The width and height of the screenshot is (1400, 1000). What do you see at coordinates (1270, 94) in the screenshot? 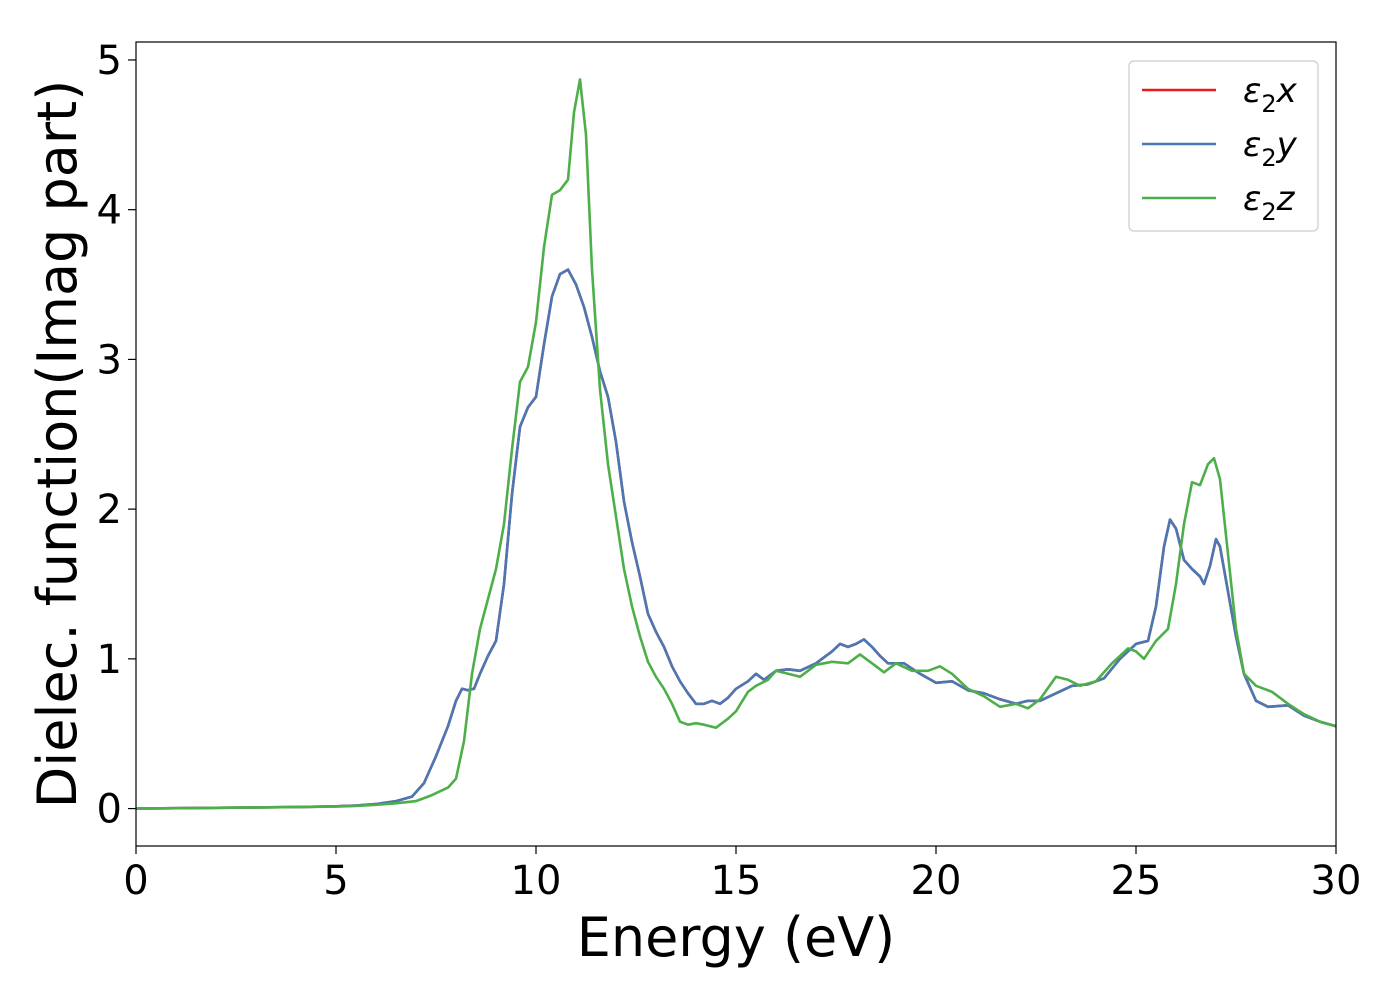
I see `legend-label-x: ε2x` at bounding box center [1270, 94].